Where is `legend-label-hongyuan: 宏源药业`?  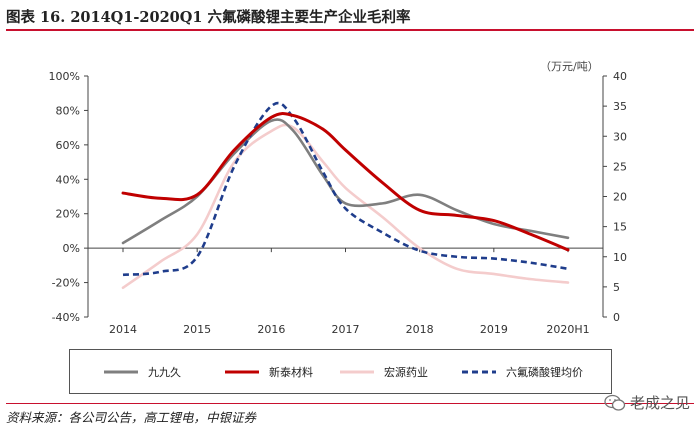 legend-label-hongyuan: 宏源药业 is located at coordinates (406, 372).